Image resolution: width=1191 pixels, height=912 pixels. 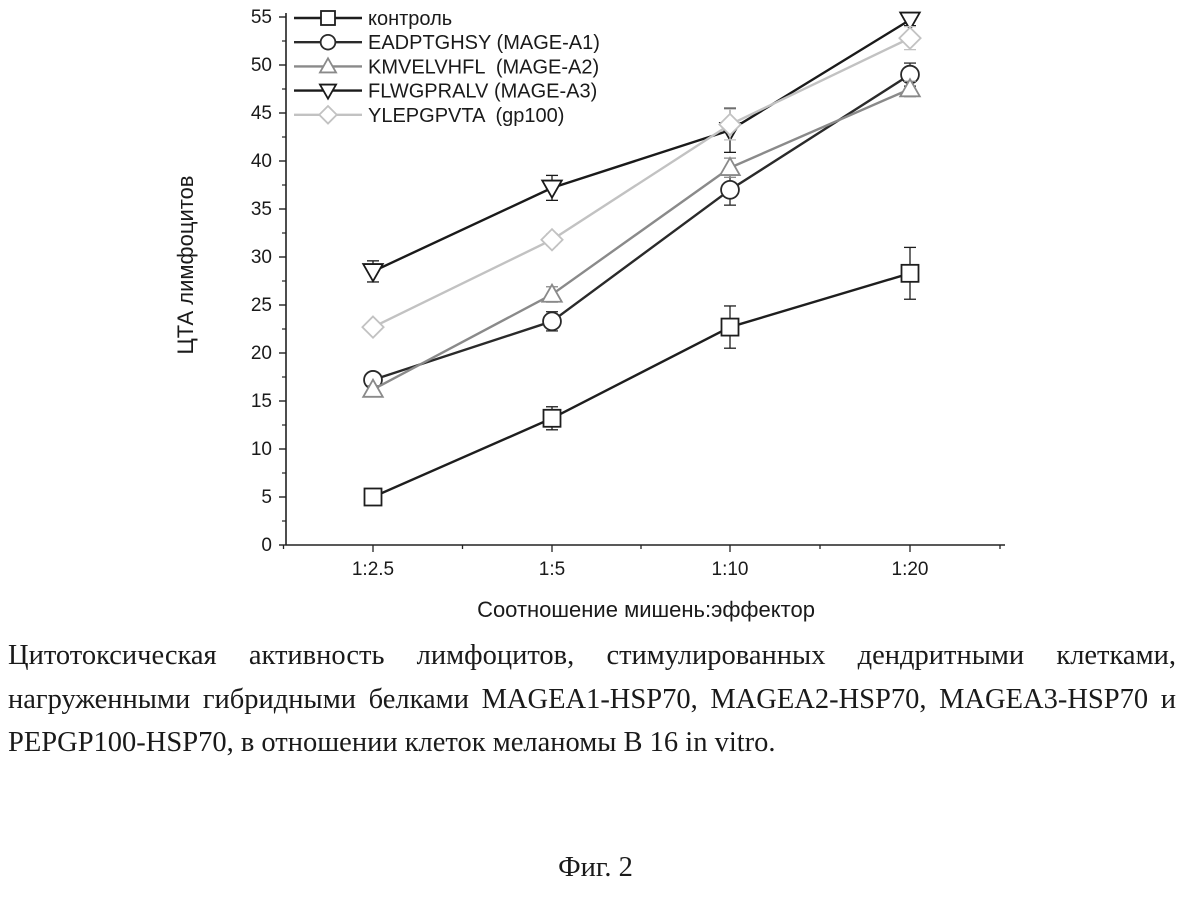 I want to click on y-tick-label: 0, so click(x=266, y=545).